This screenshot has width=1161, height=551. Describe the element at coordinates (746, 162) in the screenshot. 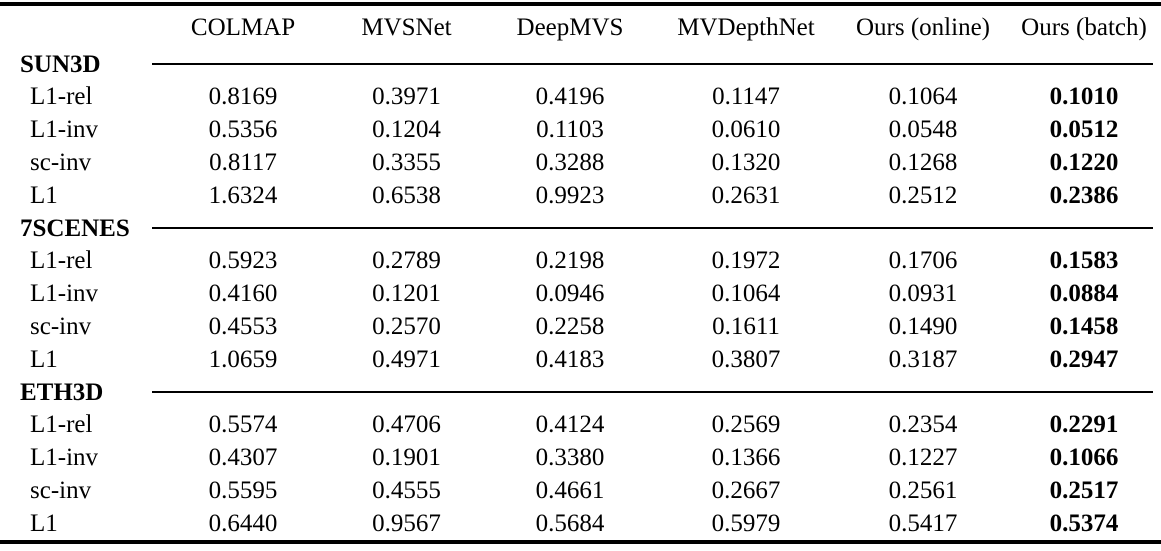

I see `cell-value: 0.1320` at that location.